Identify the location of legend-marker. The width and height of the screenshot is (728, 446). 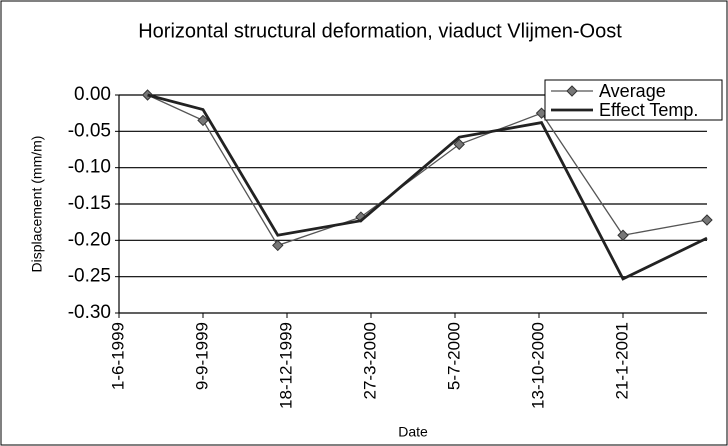
(572, 91).